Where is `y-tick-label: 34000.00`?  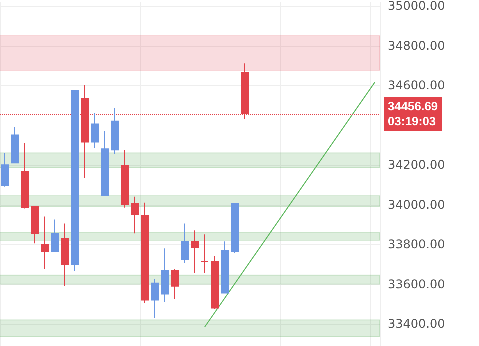 y-tick-label: 34000.00 is located at coordinates (417, 205).